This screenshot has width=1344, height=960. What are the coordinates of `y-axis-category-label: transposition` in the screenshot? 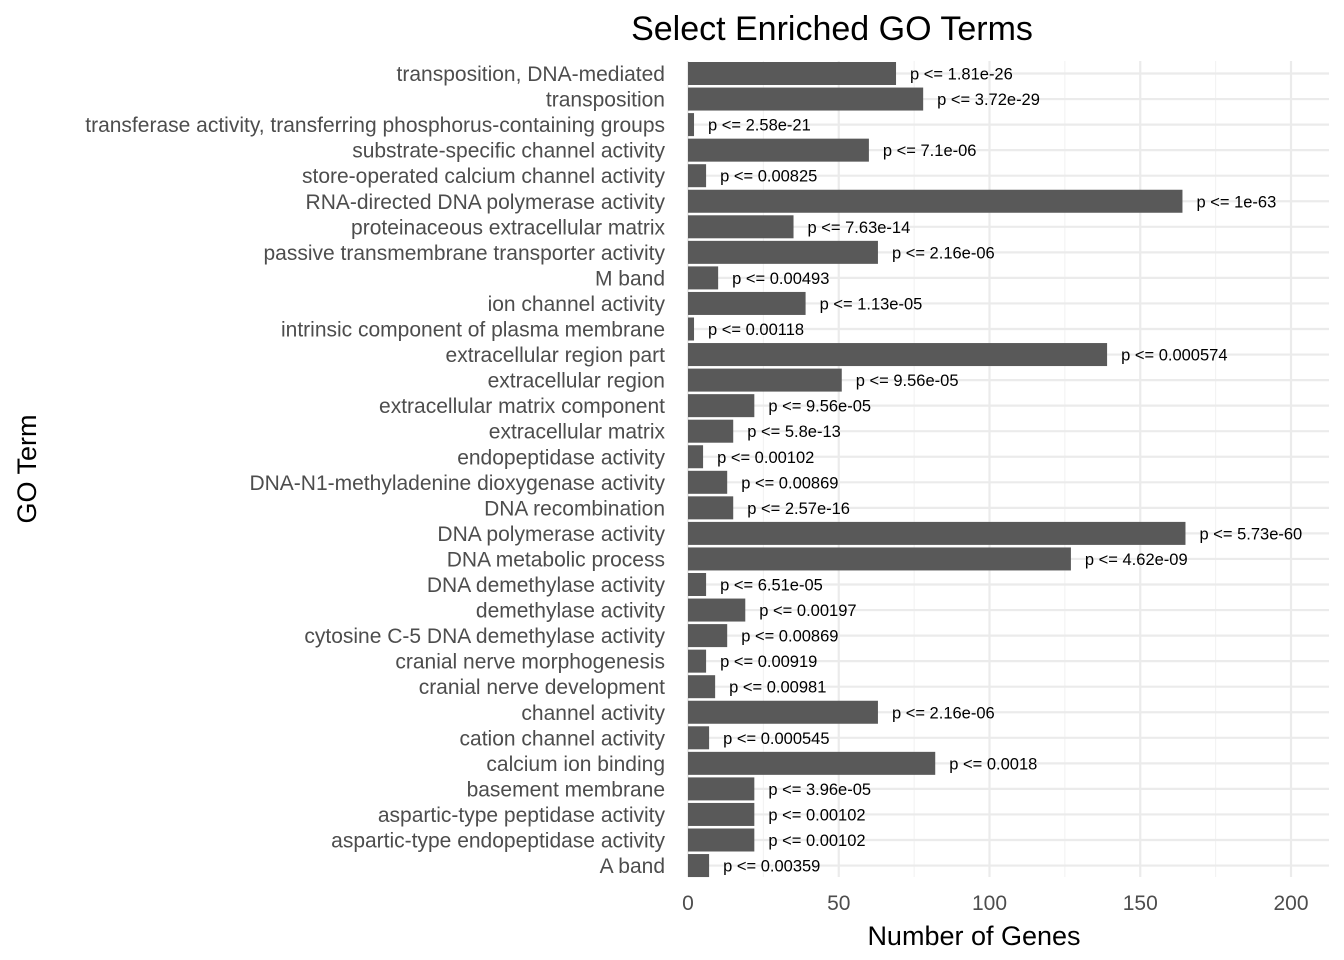 It's located at (605, 100).